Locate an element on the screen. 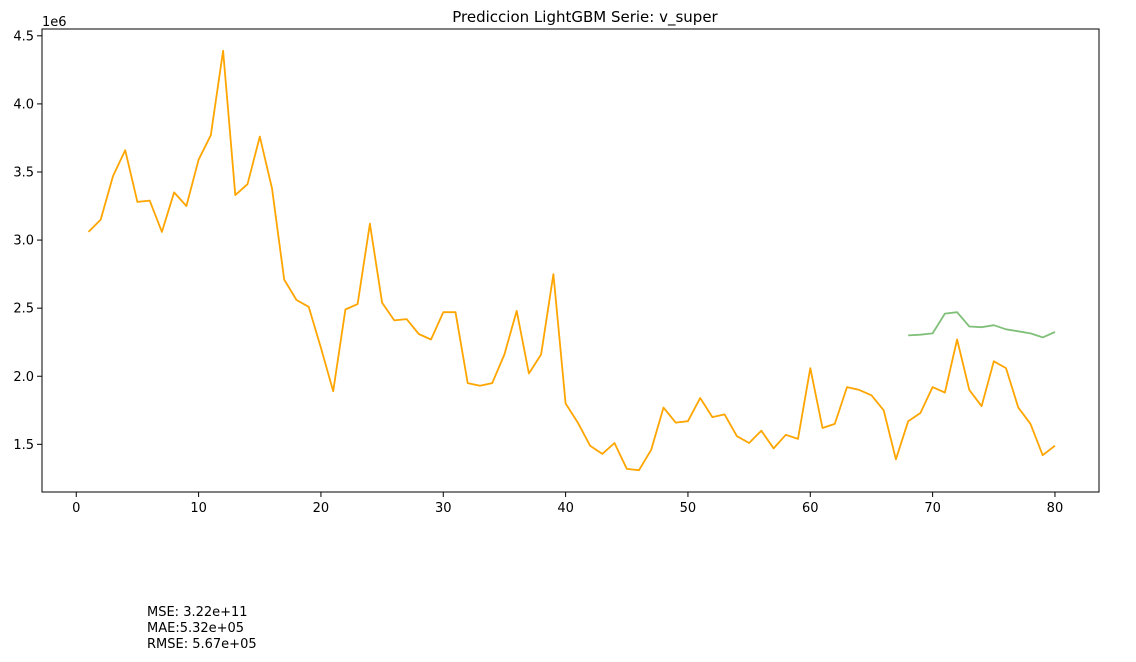  y-tick-label: 2.5 is located at coordinates (23, 309).